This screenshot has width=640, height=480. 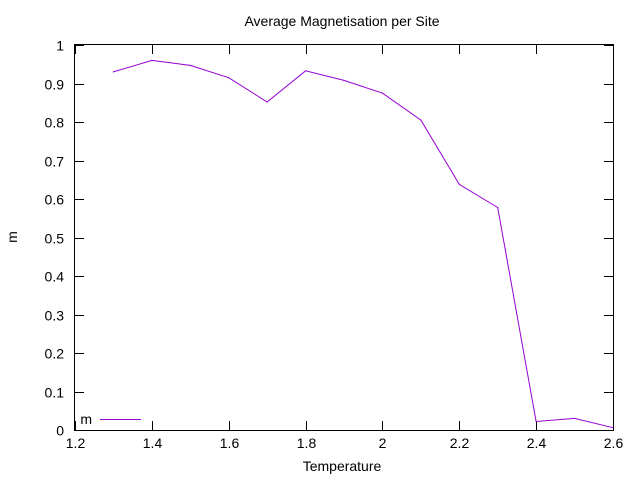 I want to click on y-tick-label: 0.9, so click(x=55, y=85).